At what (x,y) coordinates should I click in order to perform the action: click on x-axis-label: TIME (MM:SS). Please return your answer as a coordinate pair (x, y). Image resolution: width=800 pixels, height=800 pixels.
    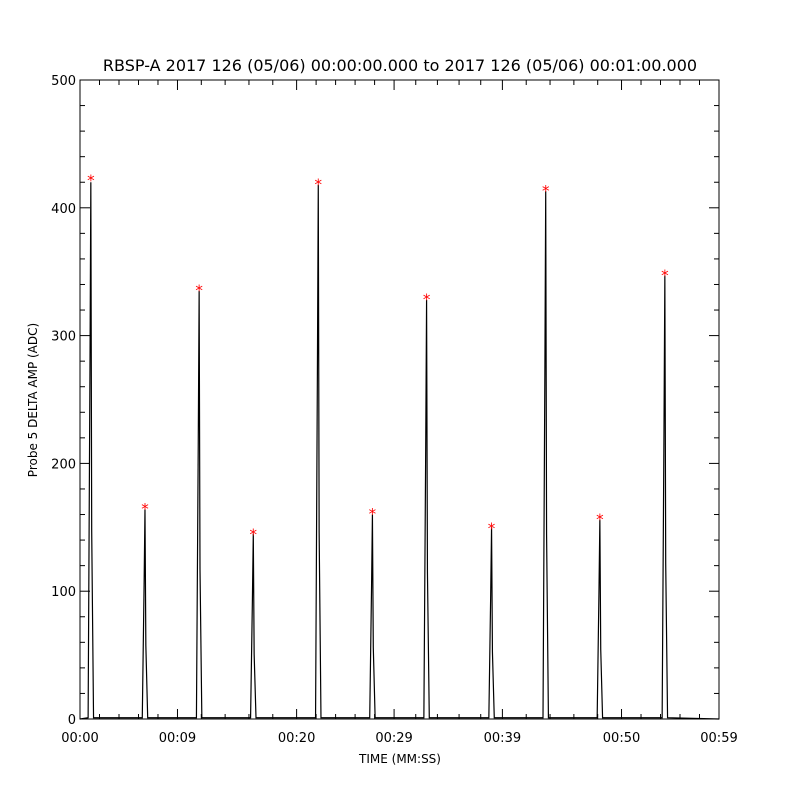
    Looking at the image, I should click on (399, 759).